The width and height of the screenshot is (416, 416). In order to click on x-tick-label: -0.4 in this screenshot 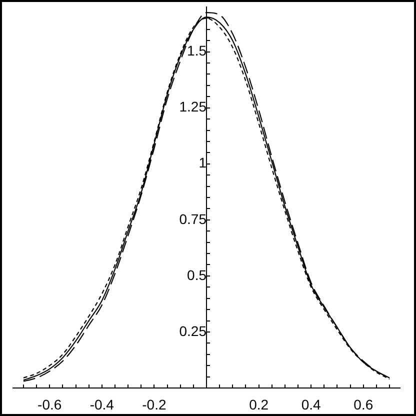, I will do `click(102, 404)`.